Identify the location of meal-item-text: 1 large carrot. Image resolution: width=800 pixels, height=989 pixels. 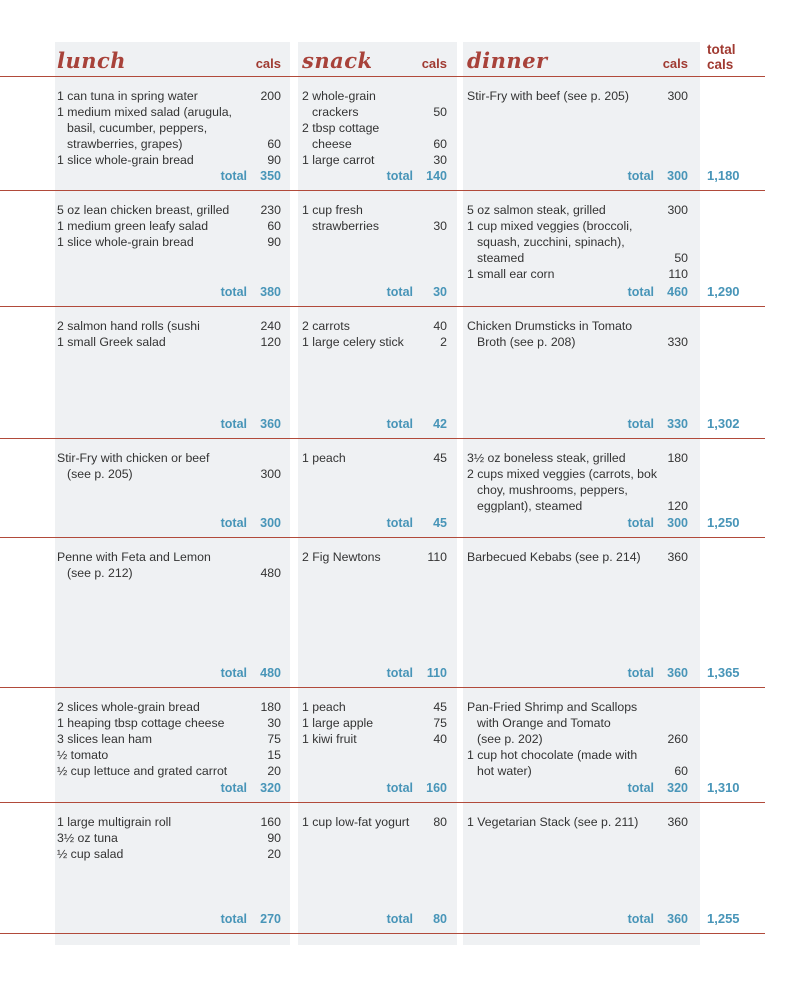
(338, 160).